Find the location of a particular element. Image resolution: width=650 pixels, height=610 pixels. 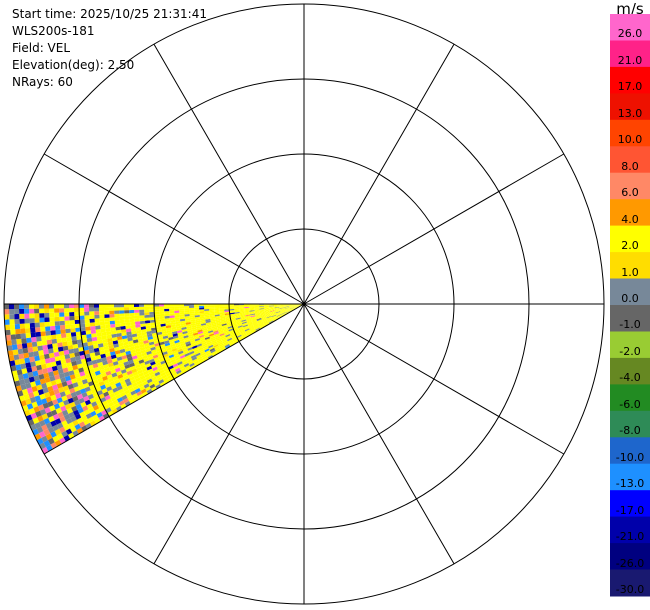

colorbar-tick-label: -8.0 is located at coordinates (630, 431).